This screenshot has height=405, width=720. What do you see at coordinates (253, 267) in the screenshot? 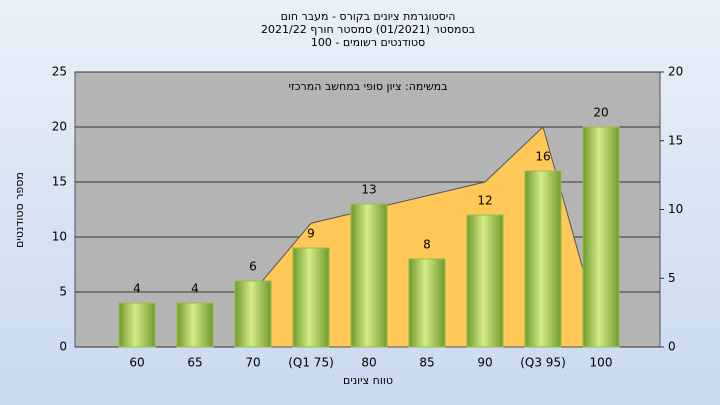
I see `data-label: 6` at bounding box center [253, 267].